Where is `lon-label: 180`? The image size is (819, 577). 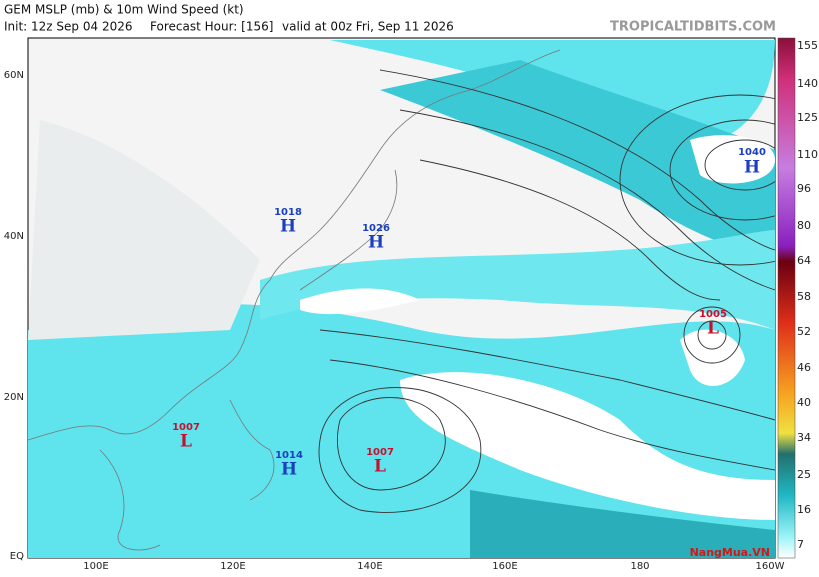
lon-label: 180 is located at coordinates (639, 566).